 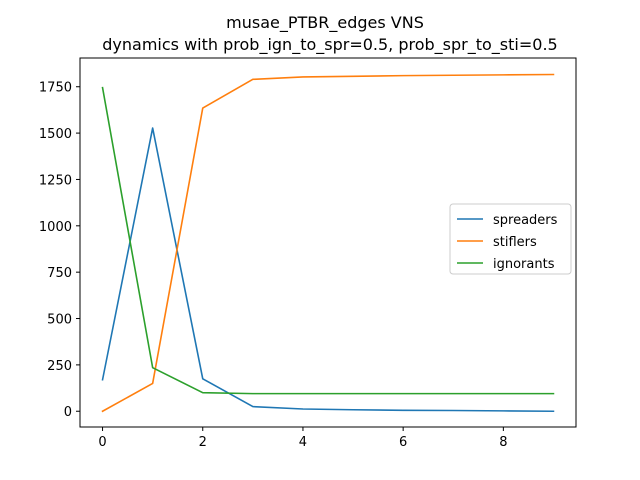 I want to click on y-tick-label: 750, so click(x=59, y=273).